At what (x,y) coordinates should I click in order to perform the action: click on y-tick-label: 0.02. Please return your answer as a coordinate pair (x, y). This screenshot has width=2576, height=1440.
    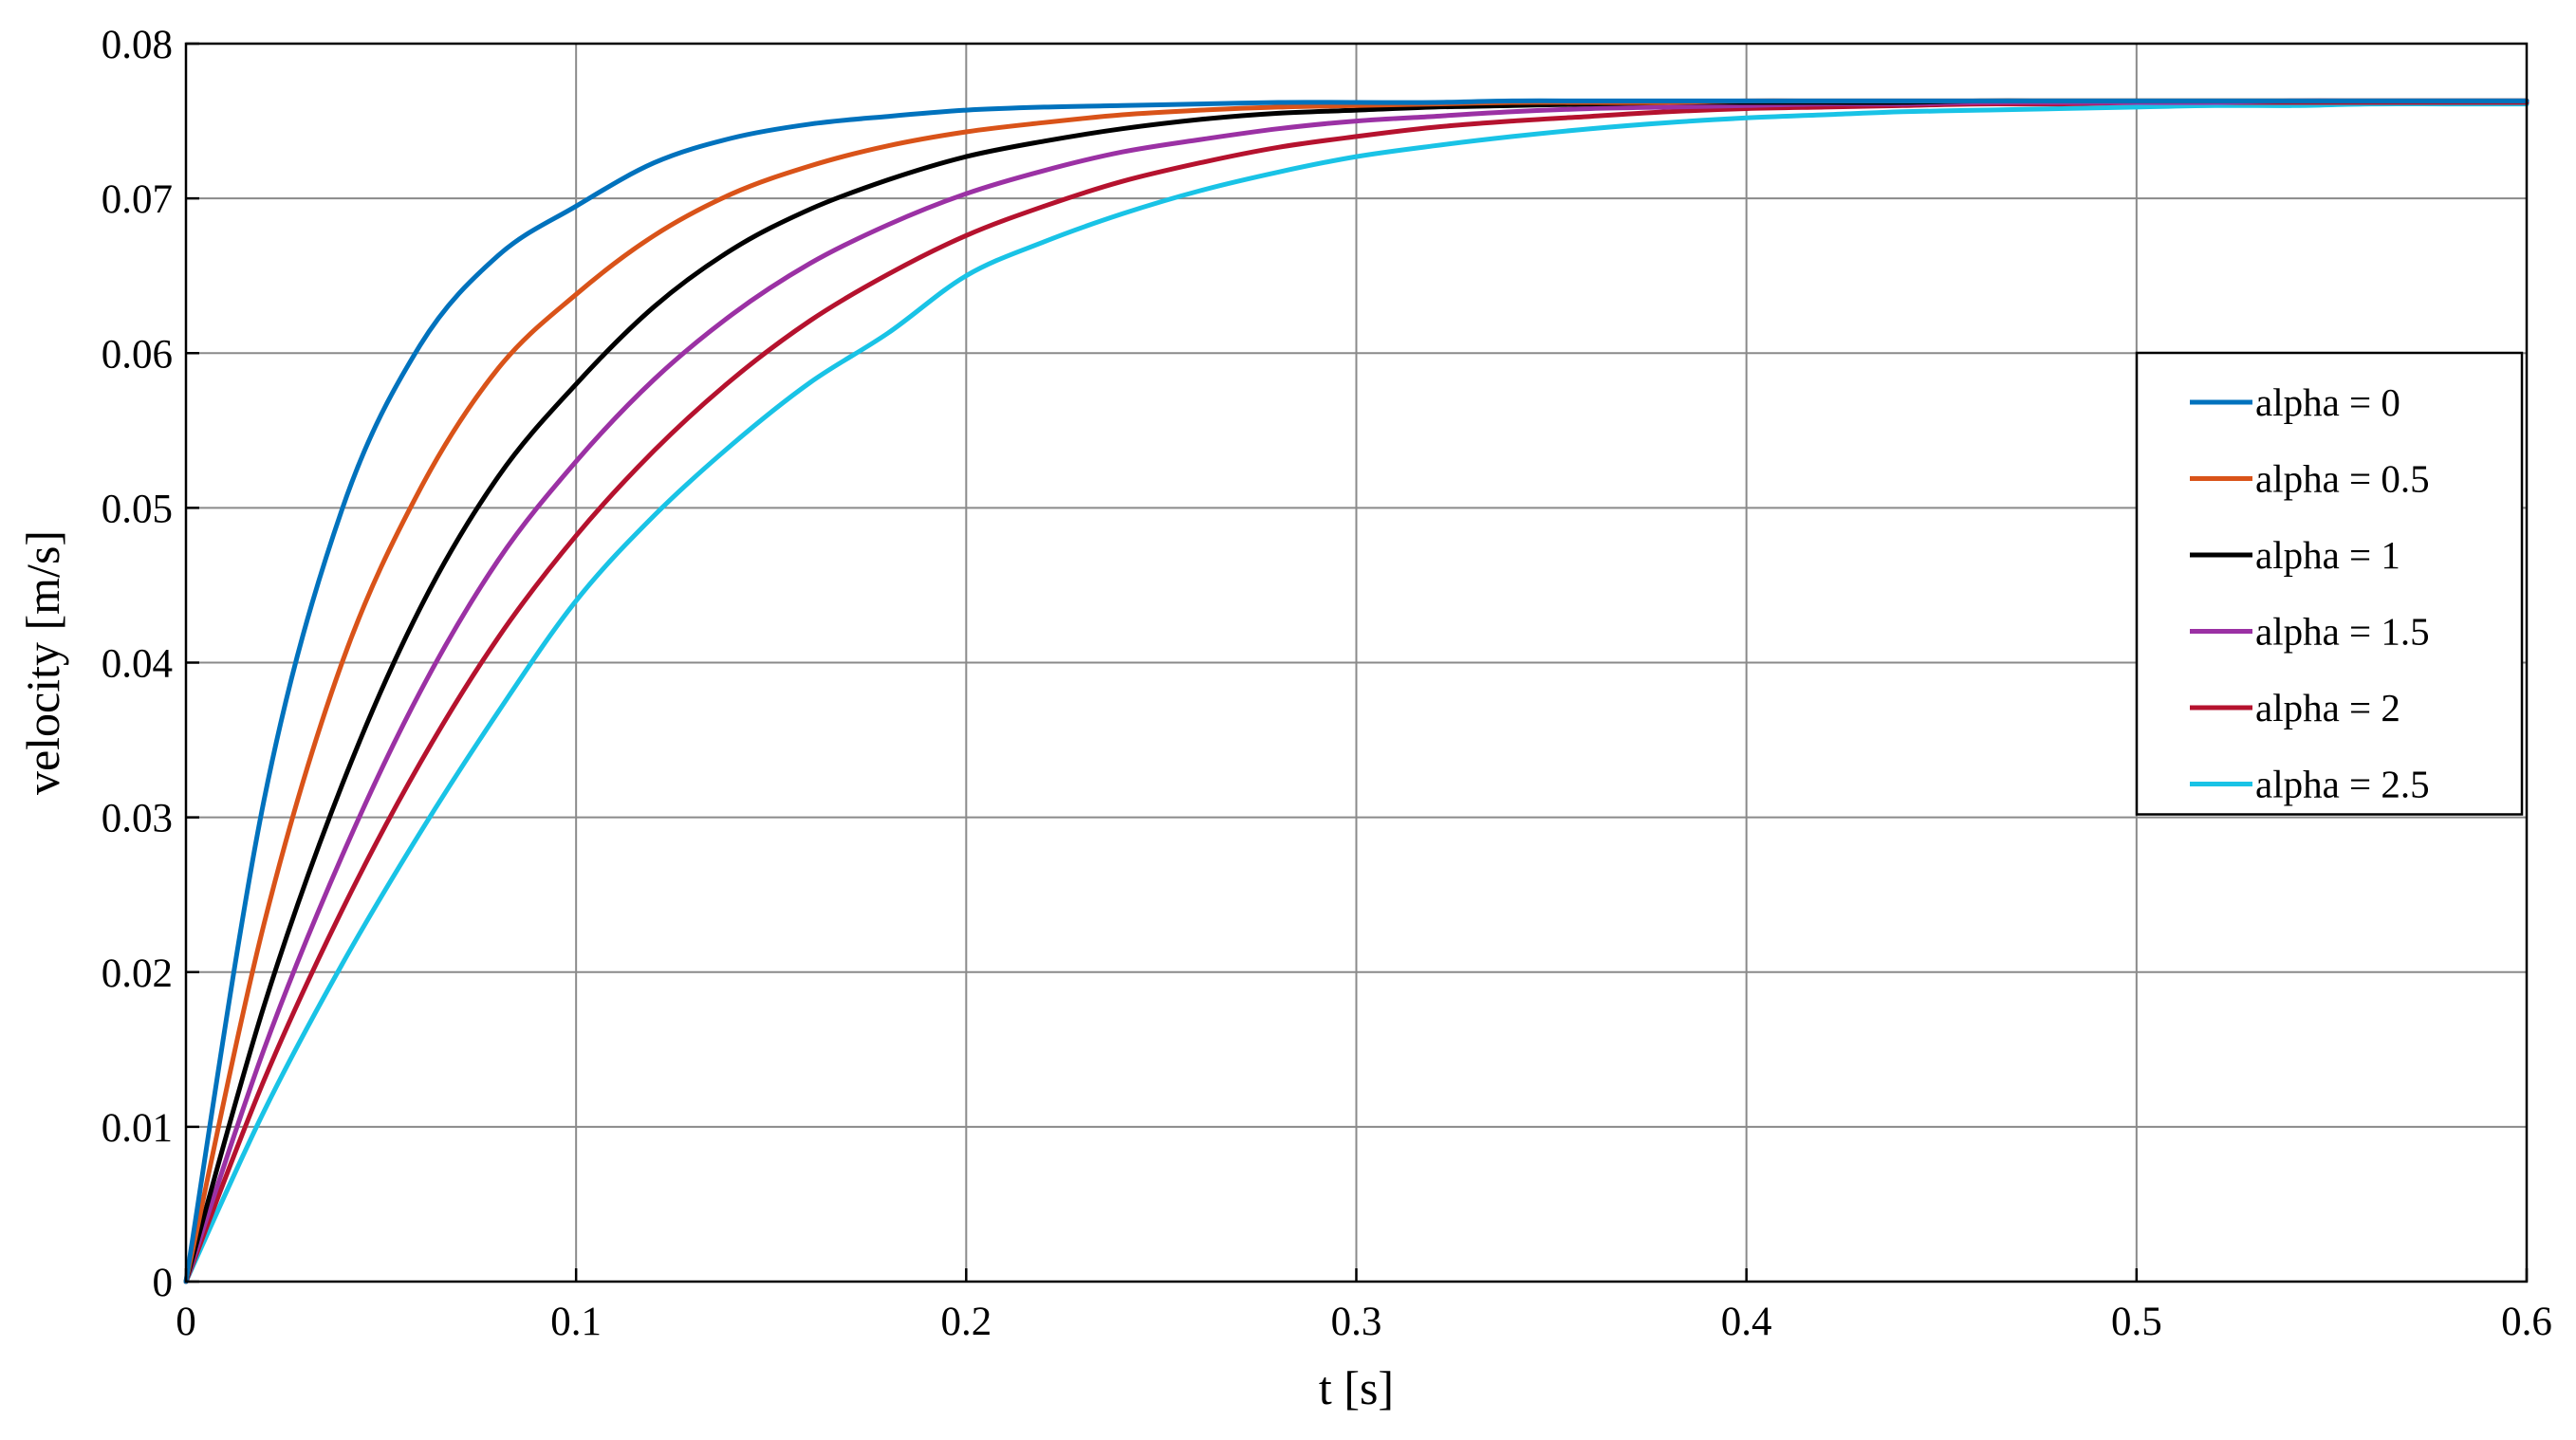
    Looking at the image, I should click on (137, 973).